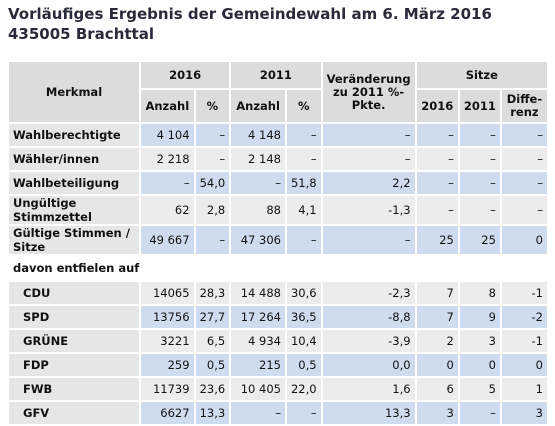 The height and width of the screenshot is (426, 555). I want to click on table-row: Wähler/innen 2 218–2 148– – – – –, so click(278, 159).